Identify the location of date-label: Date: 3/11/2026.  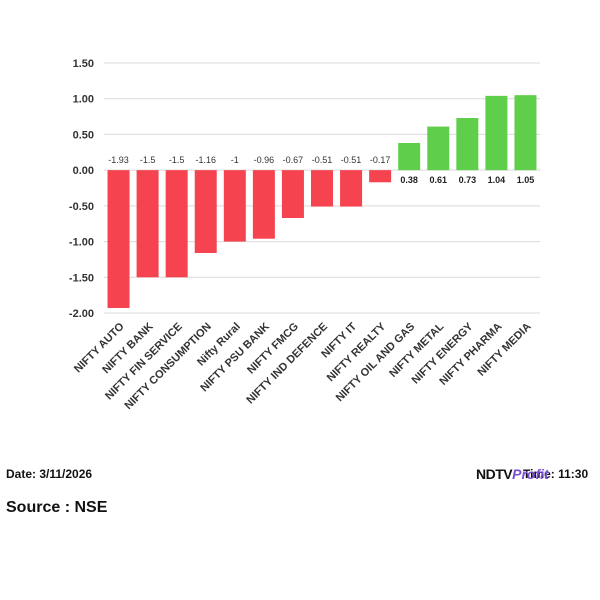
(49, 474).